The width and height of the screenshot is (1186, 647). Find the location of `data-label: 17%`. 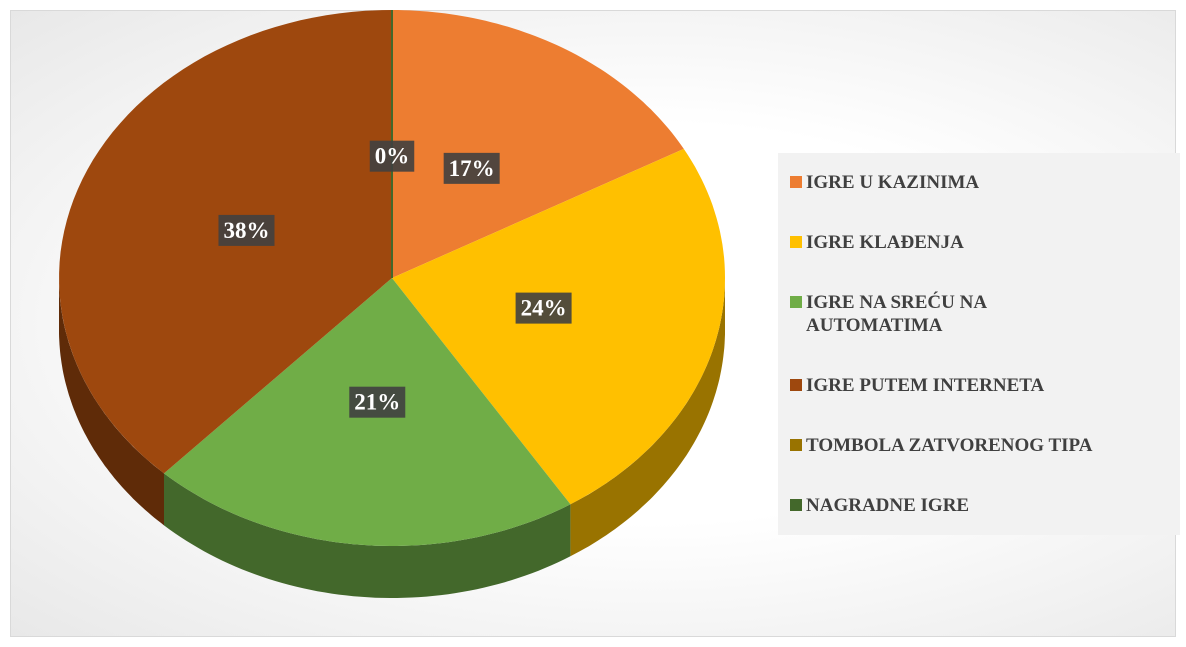

data-label: 17% is located at coordinates (472, 168).